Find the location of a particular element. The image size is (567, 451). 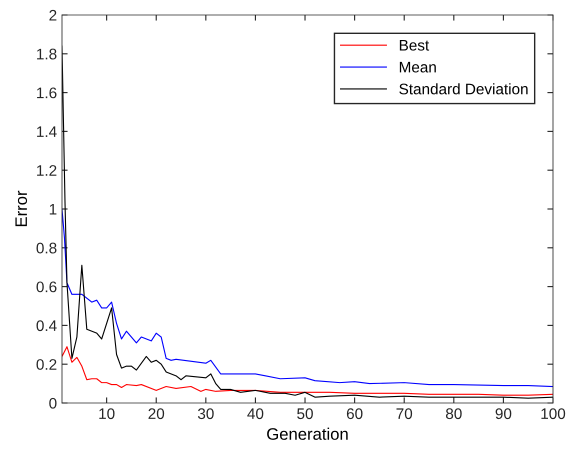

x-axis-title: Generation is located at coordinates (307, 434).